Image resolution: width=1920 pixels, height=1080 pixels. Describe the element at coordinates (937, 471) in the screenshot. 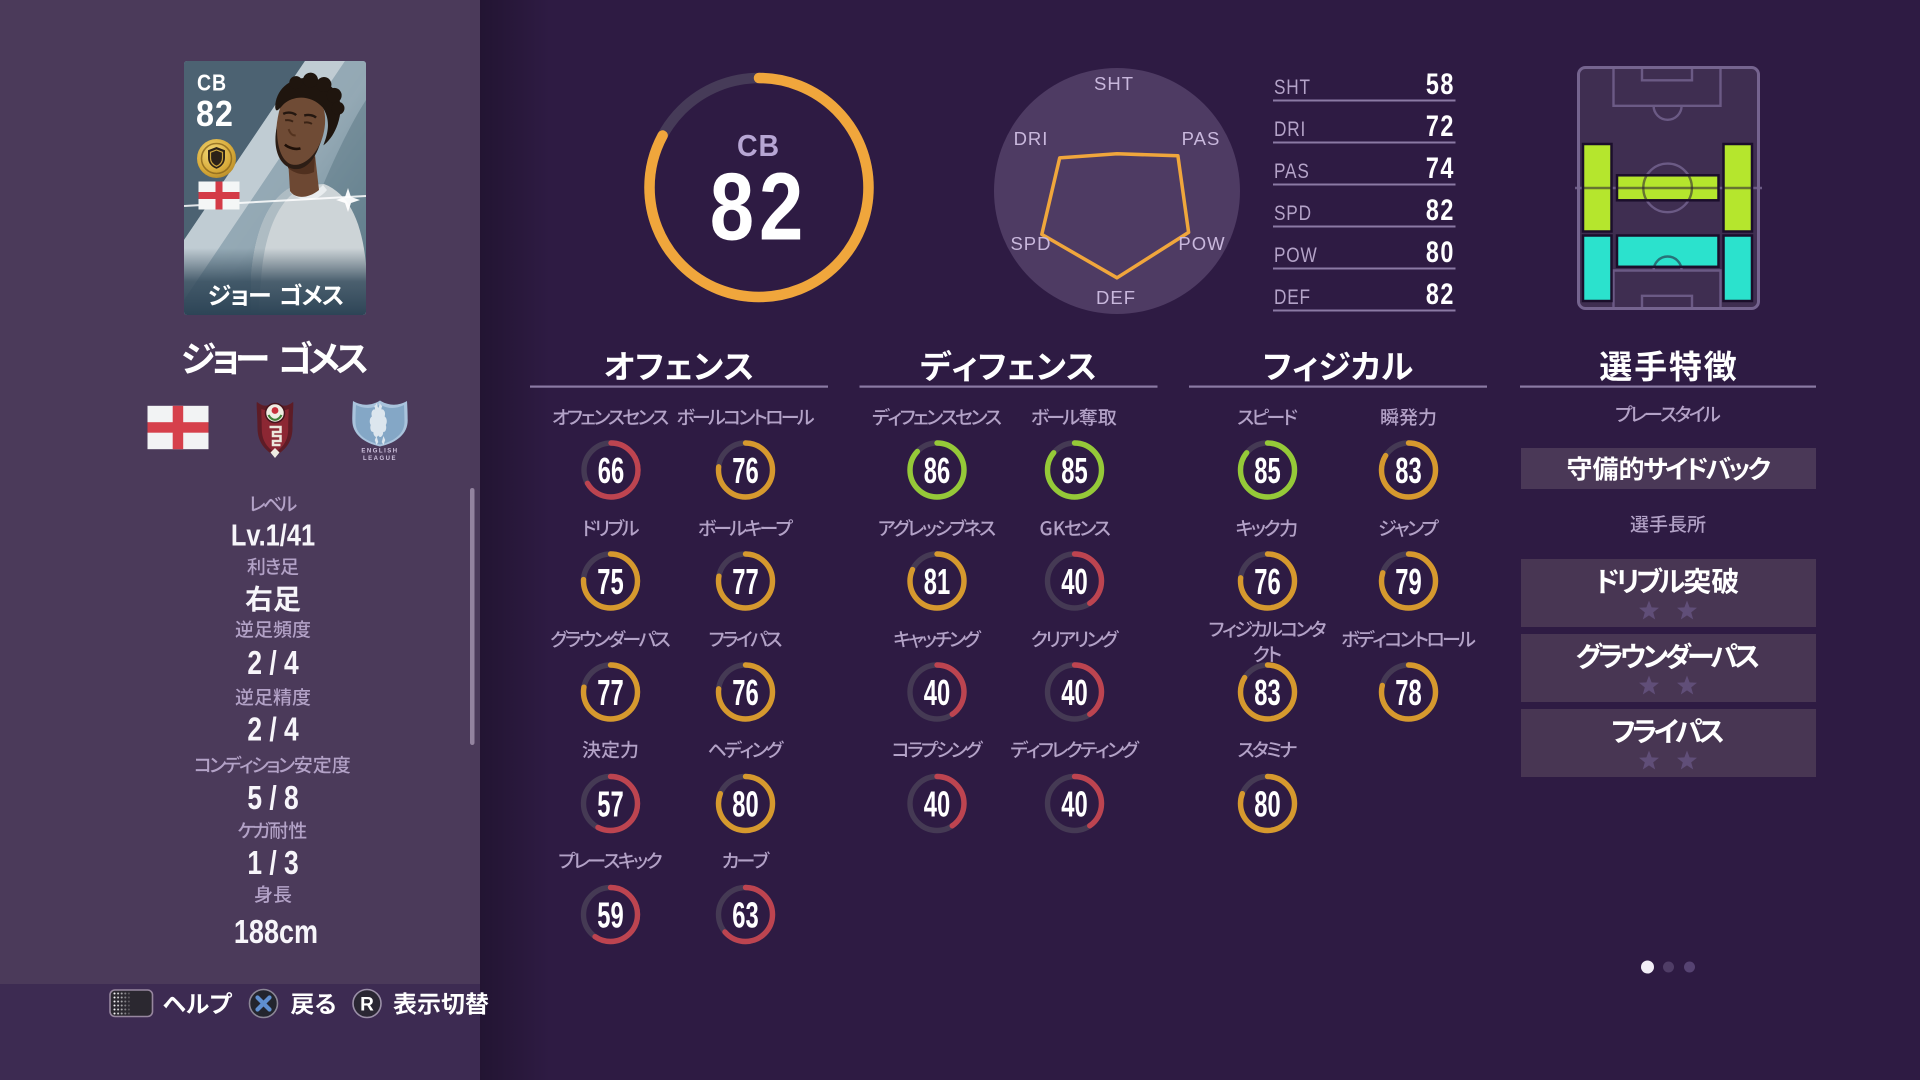

I see `svg-text: 86` at that location.